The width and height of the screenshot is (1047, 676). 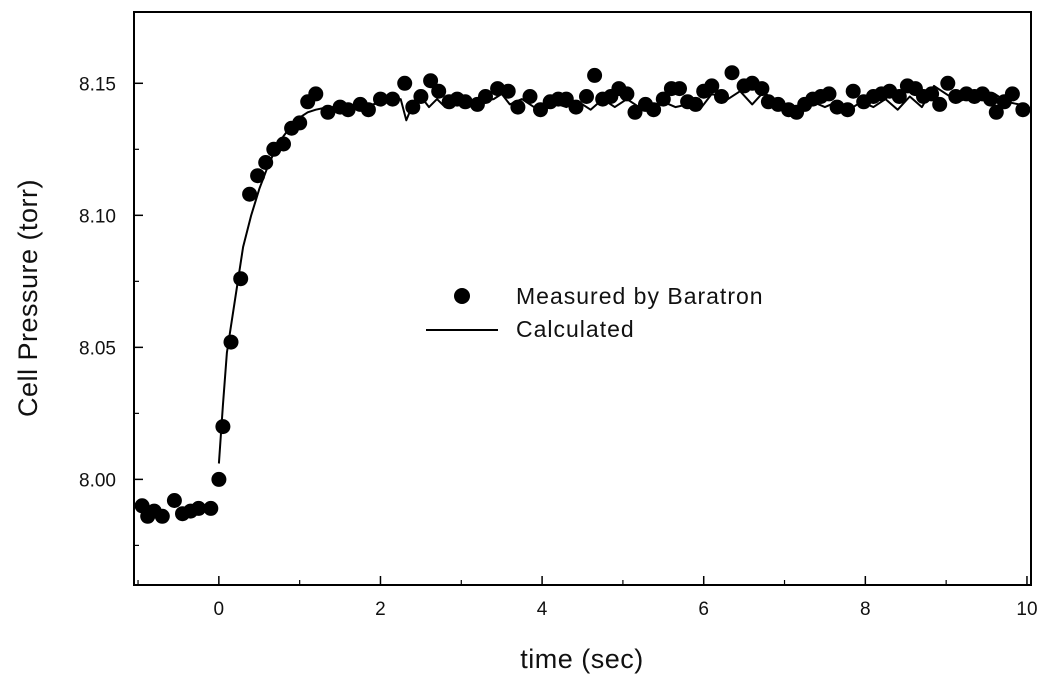 What do you see at coordinates (640, 296) in the screenshot?
I see `legend-label-measured: Measured by Baratron` at bounding box center [640, 296].